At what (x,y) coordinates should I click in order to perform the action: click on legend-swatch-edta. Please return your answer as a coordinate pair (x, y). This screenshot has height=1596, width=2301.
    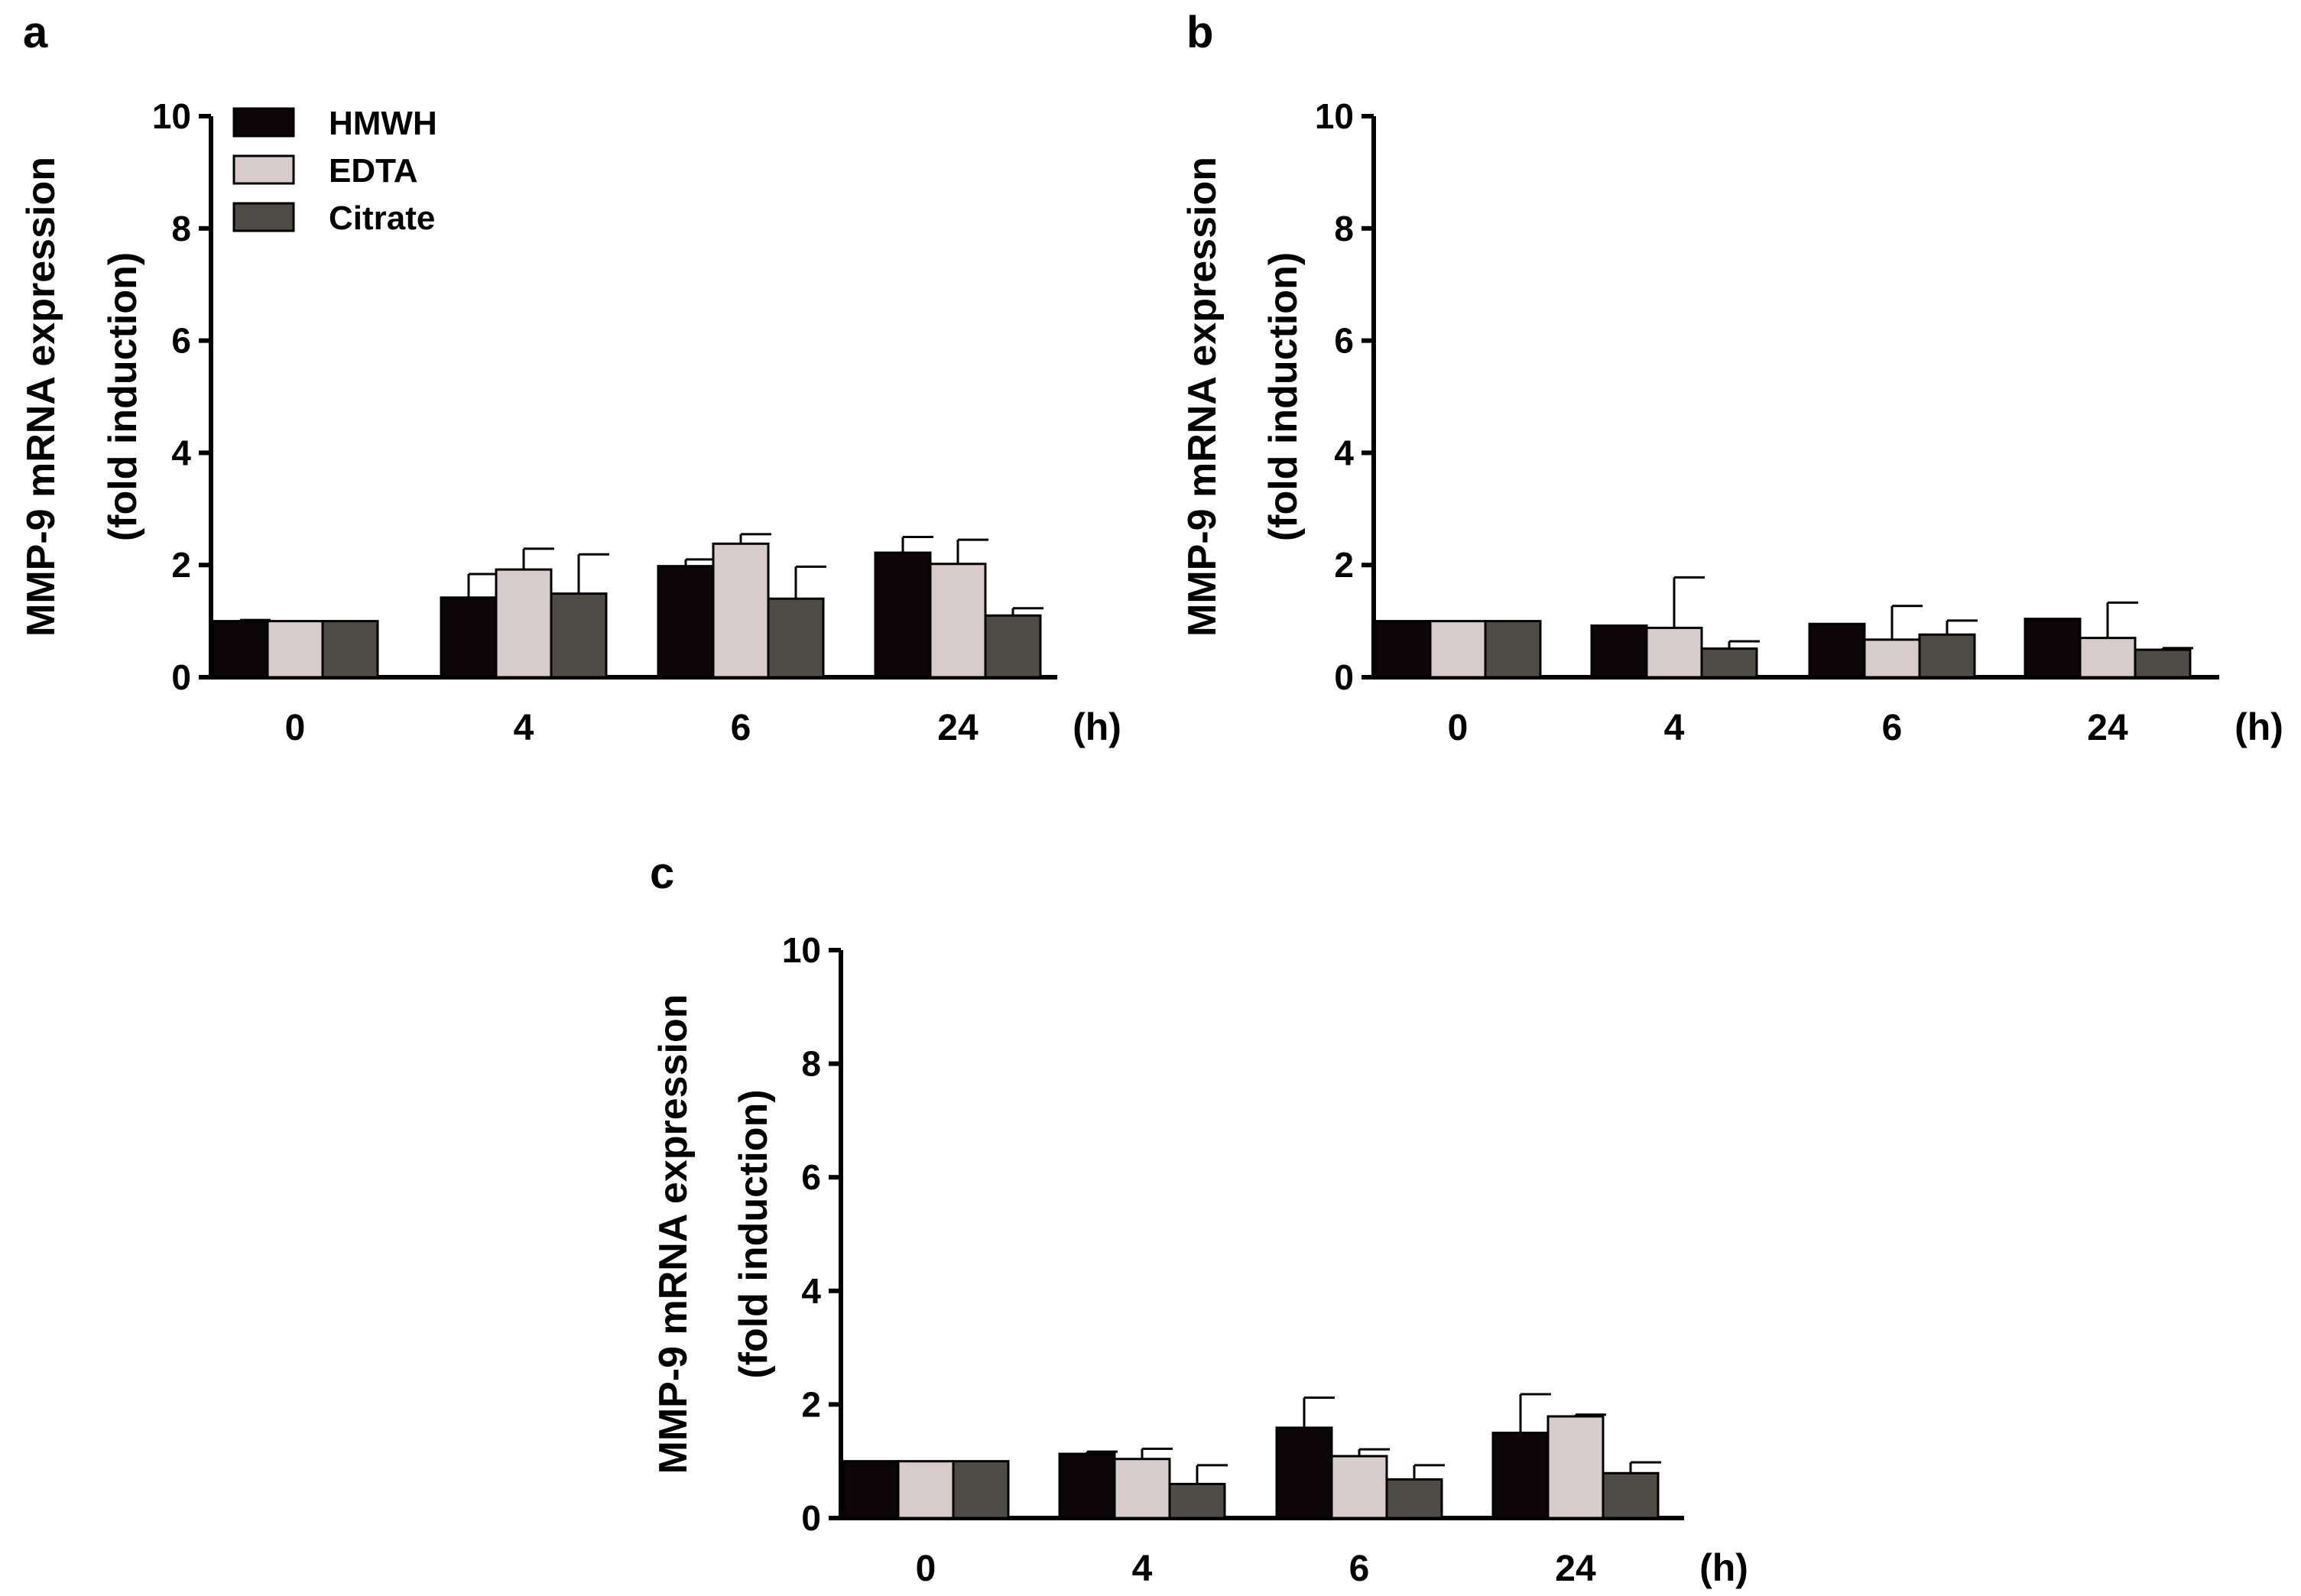
    Looking at the image, I should click on (263, 169).